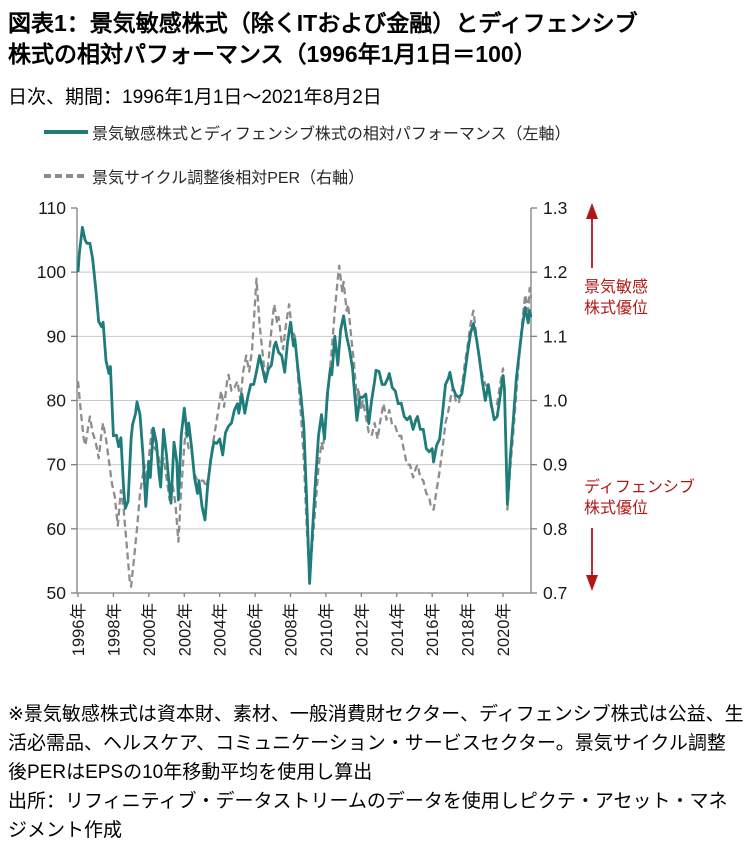  I want to click on y-tick-label-right: 1.2, so click(555, 272).